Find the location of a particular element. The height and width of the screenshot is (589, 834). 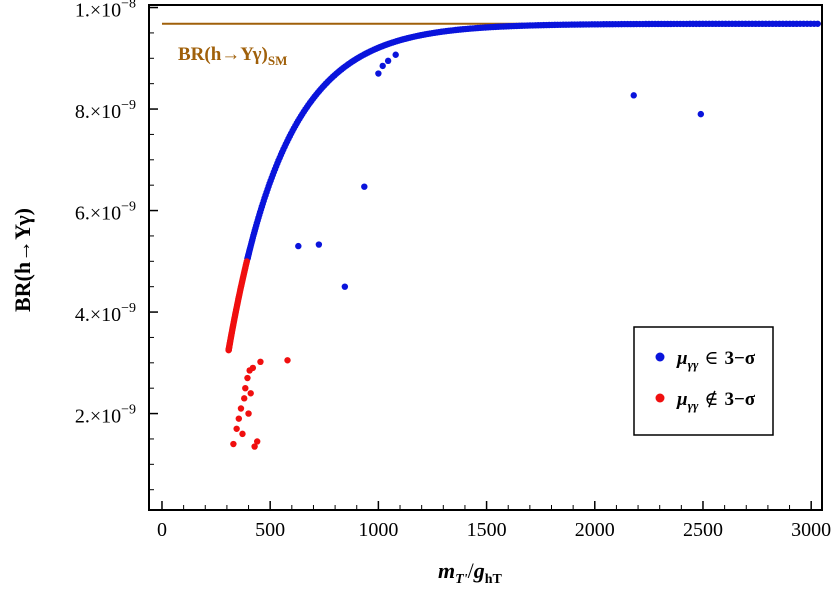

x-tick-label: 2000 is located at coordinates (595, 530).